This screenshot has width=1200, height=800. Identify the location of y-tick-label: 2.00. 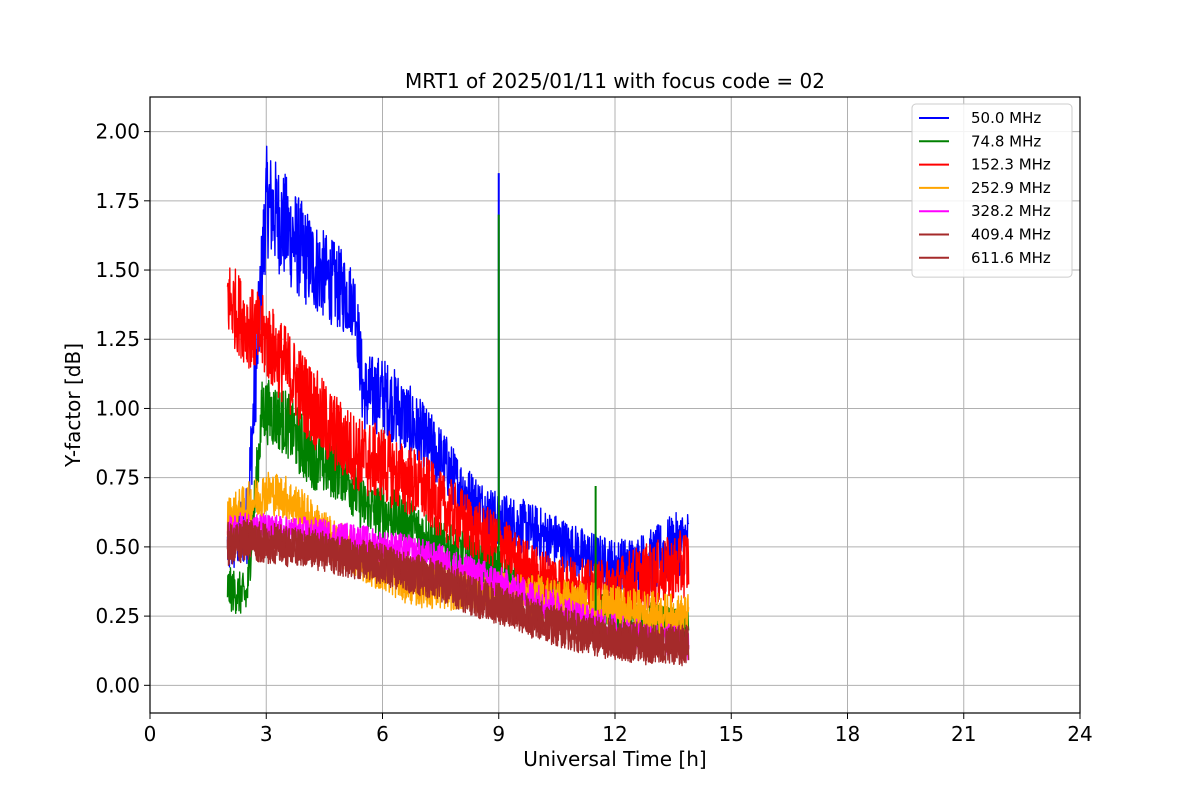
(117, 132).